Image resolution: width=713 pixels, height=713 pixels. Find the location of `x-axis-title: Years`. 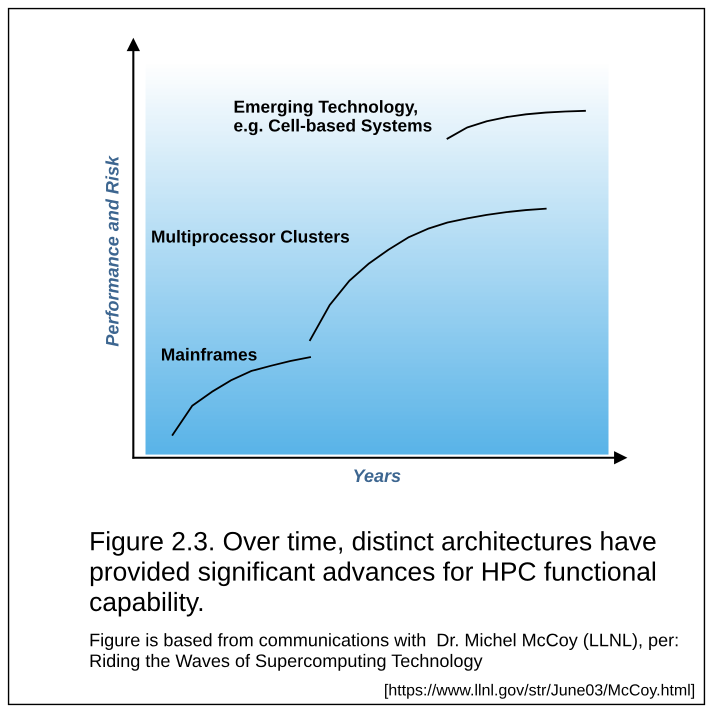

x-axis-title: Years is located at coordinates (377, 476).